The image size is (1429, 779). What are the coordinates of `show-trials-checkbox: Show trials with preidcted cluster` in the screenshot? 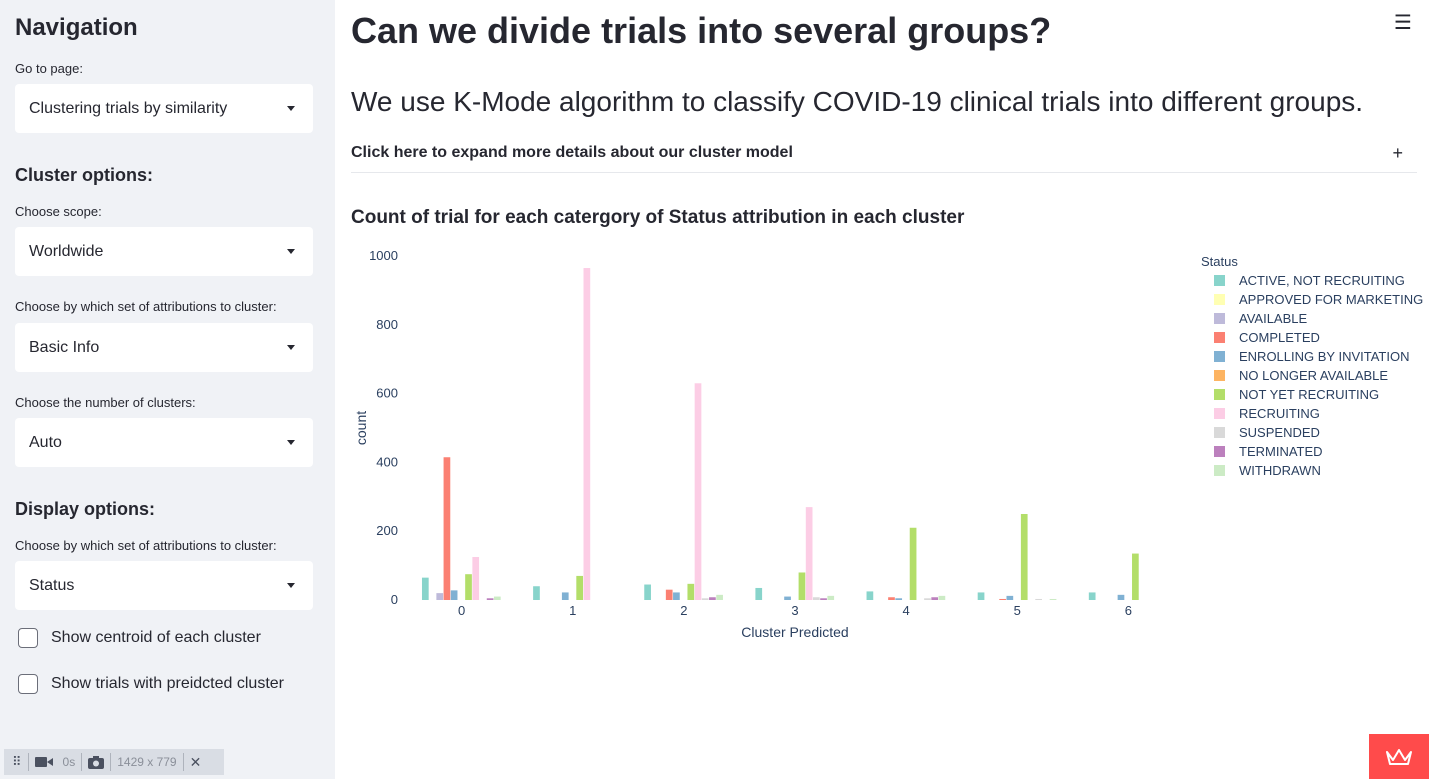 It's located at (151, 684).